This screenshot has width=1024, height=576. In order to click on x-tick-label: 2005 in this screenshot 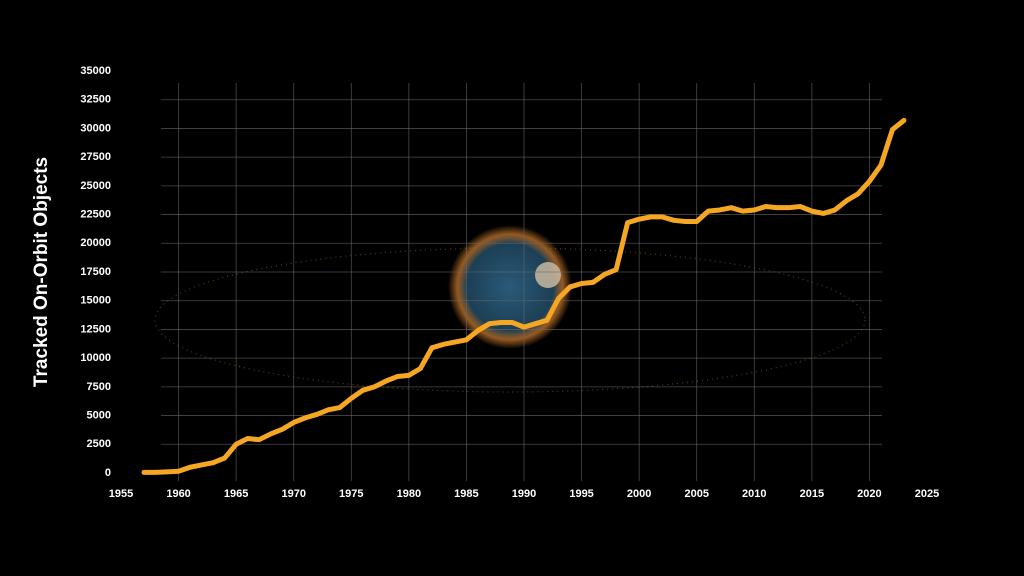, I will do `click(696, 494)`.